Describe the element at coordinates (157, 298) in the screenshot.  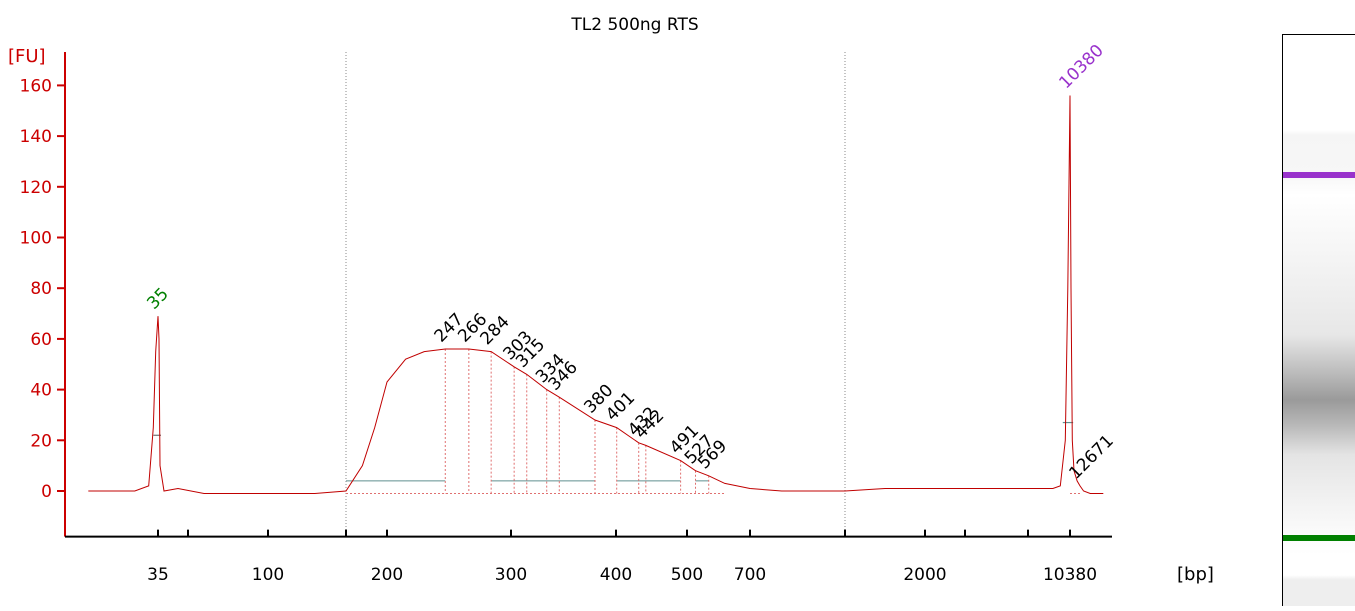
I see `peak-label: 35` at that location.